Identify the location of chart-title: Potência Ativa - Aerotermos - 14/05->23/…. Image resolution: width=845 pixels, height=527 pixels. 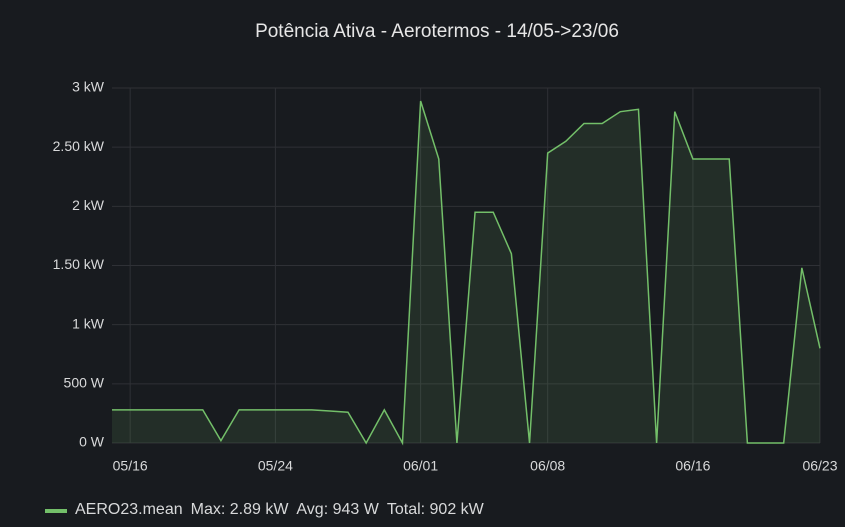
(437, 31).